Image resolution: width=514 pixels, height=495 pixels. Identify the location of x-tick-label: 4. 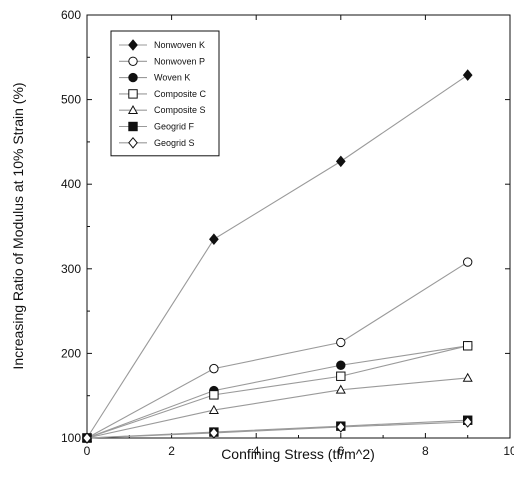
(256, 451).